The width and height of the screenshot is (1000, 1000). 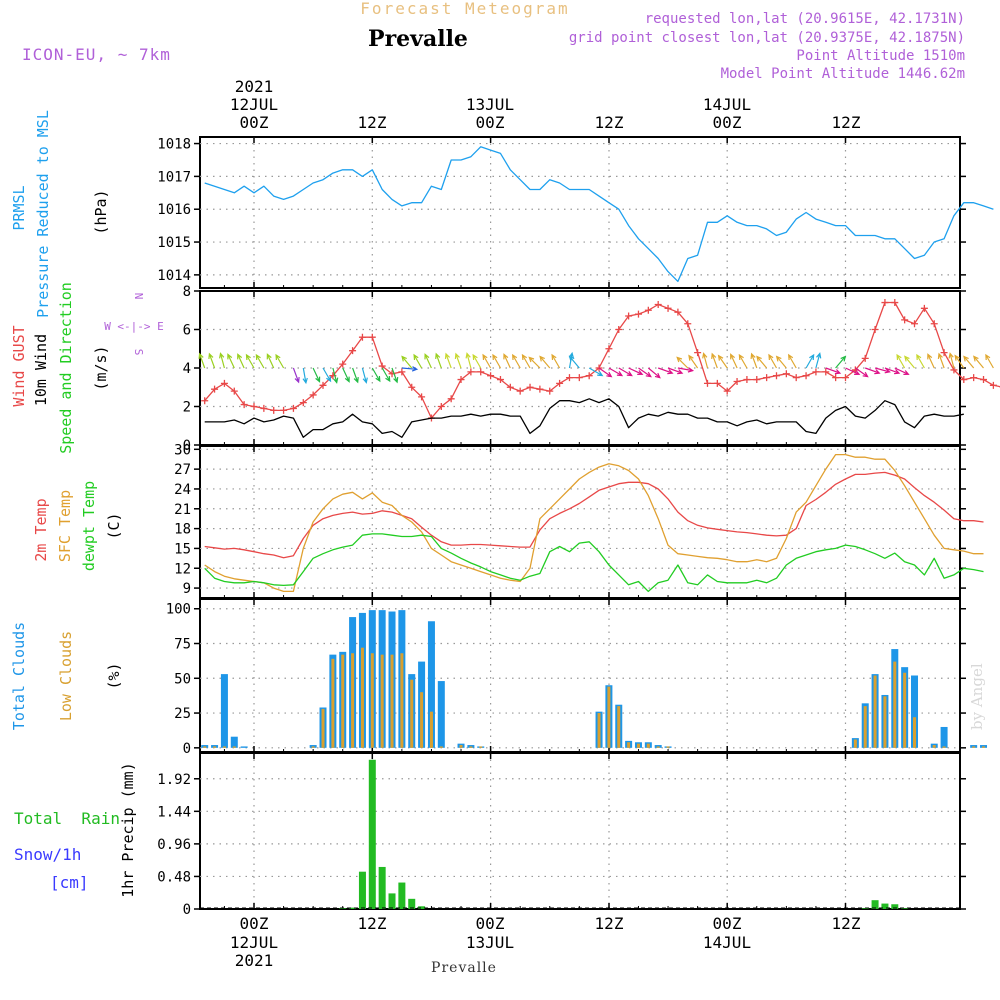 I want to click on t2m-line, so click(x=594, y=515).